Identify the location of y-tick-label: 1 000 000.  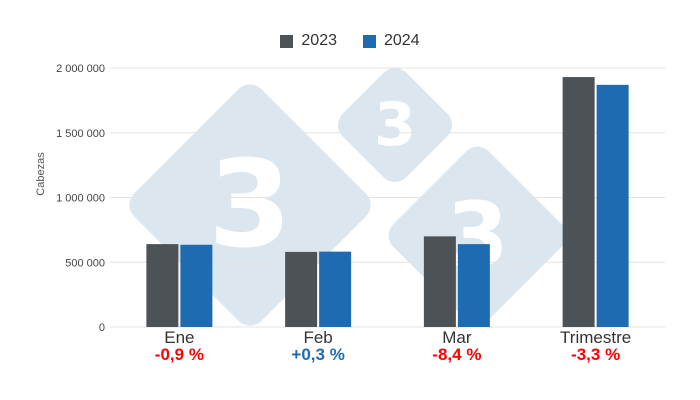
(80, 199).